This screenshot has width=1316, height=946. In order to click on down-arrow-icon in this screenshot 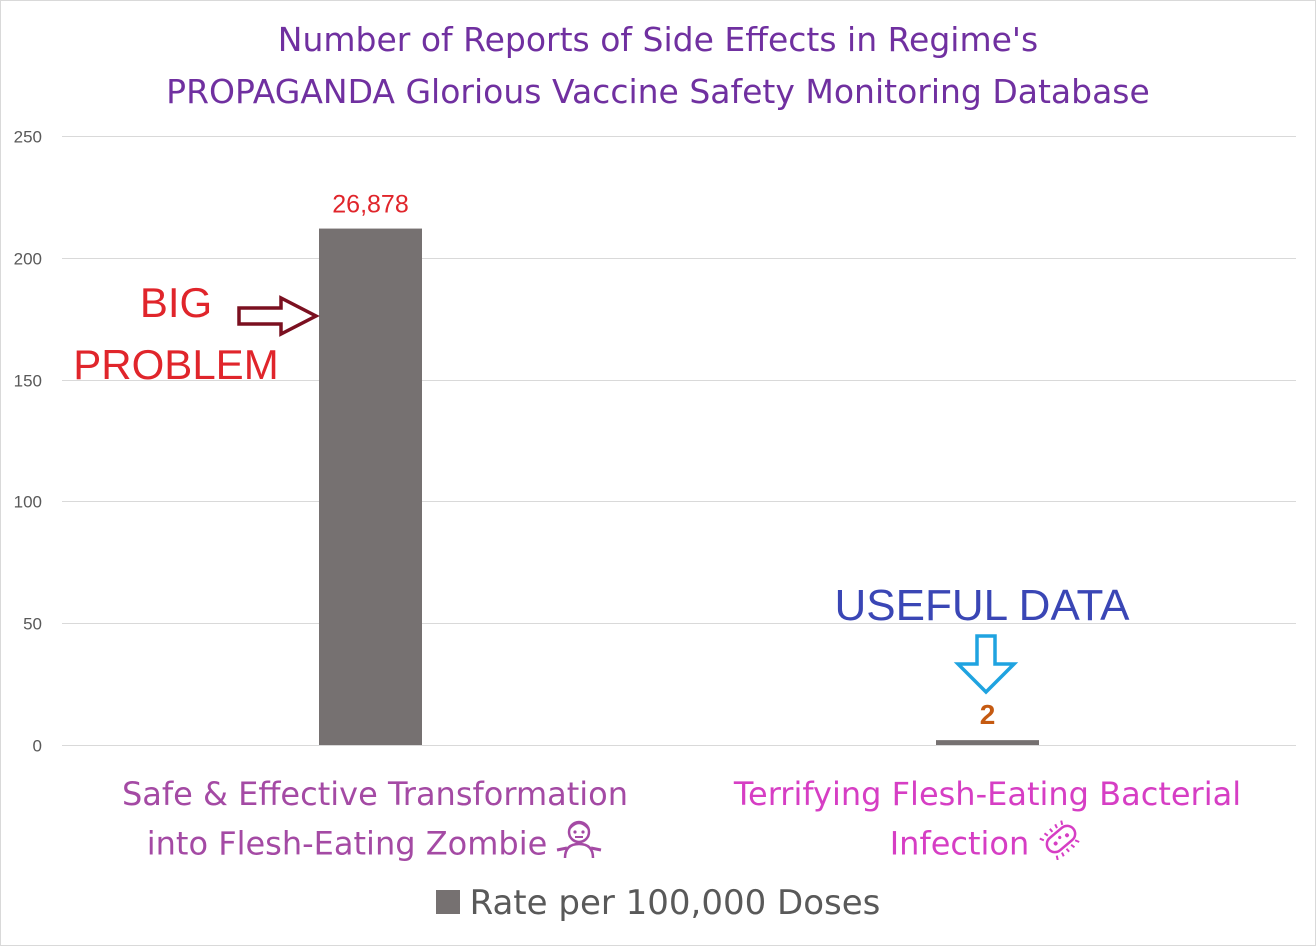, I will do `click(986, 664)`.